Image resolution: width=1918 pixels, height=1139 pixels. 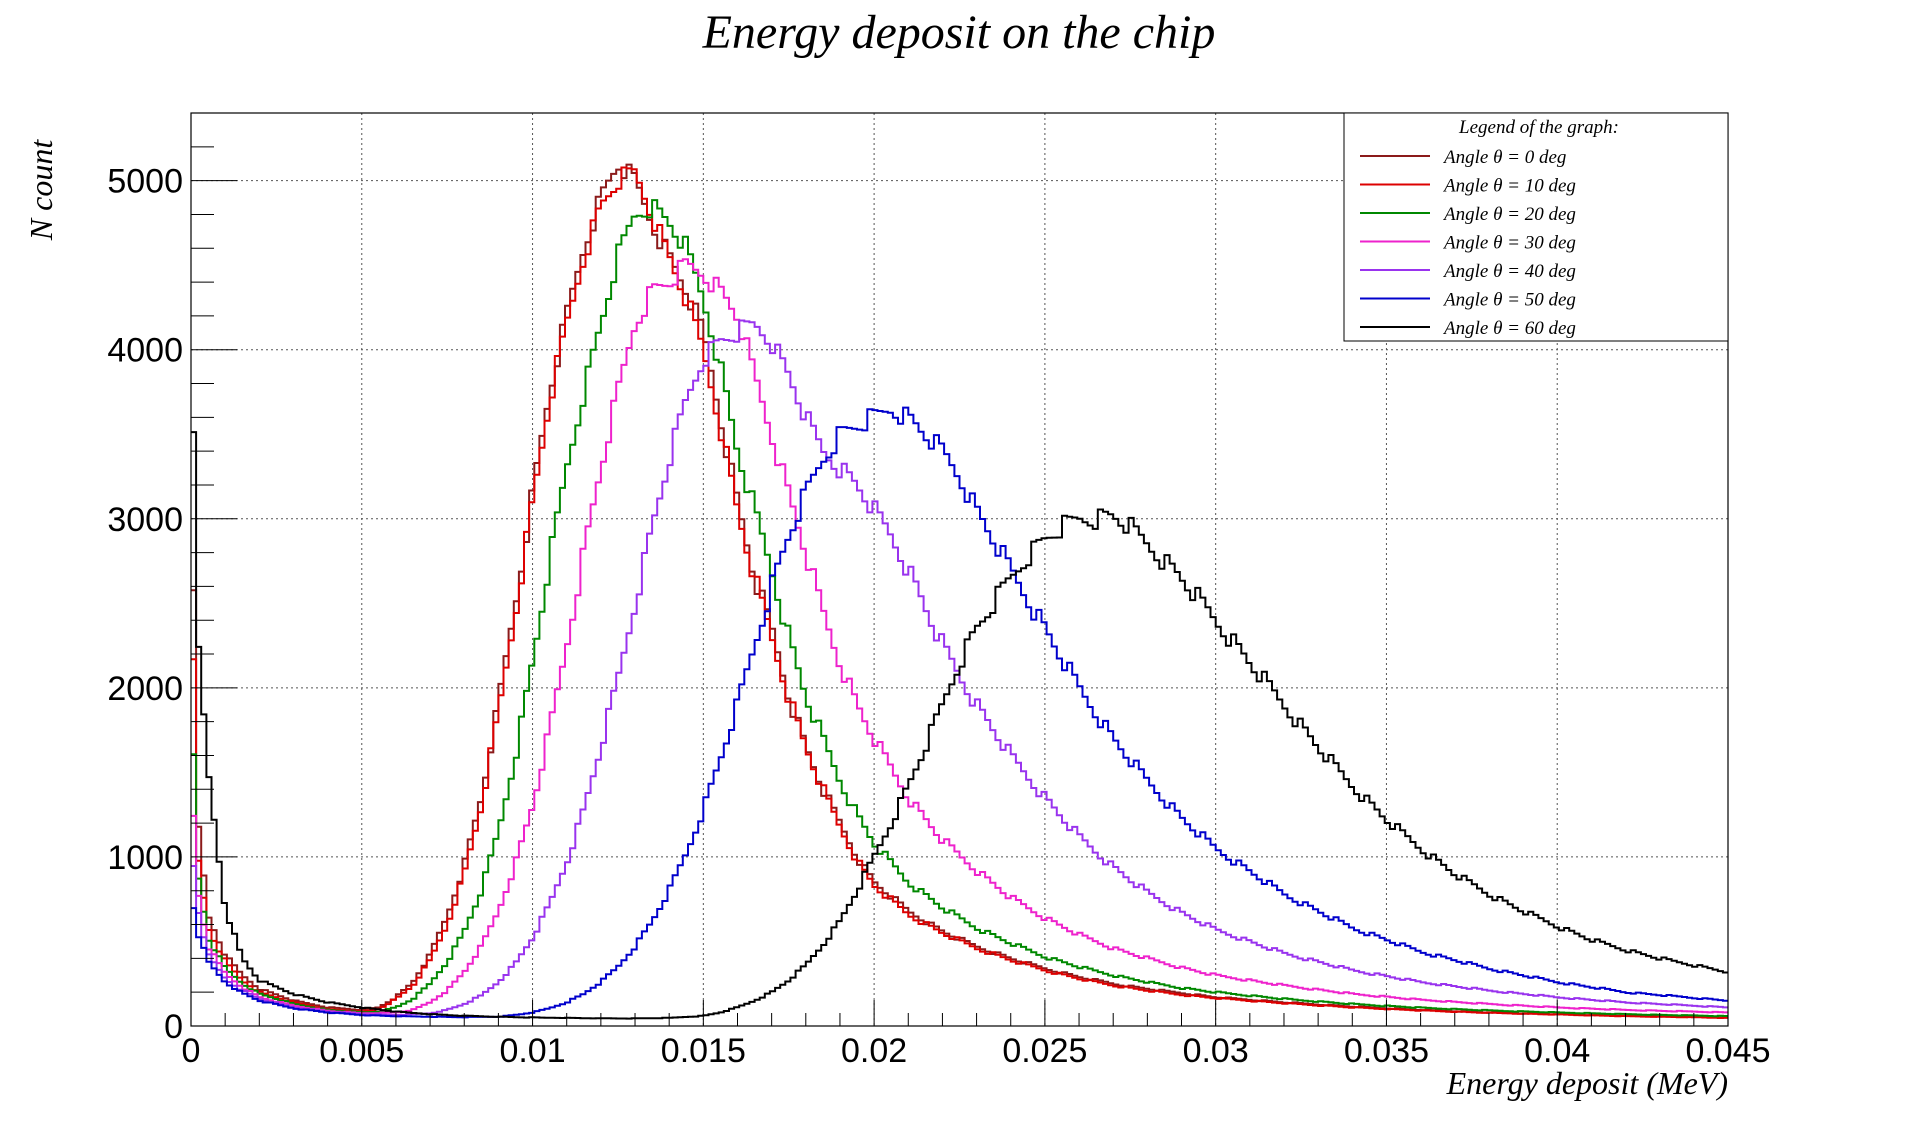 What do you see at coordinates (361, 1051) in the screenshot?
I see `x-tick-label: 0.005` at bounding box center [361, 1051].